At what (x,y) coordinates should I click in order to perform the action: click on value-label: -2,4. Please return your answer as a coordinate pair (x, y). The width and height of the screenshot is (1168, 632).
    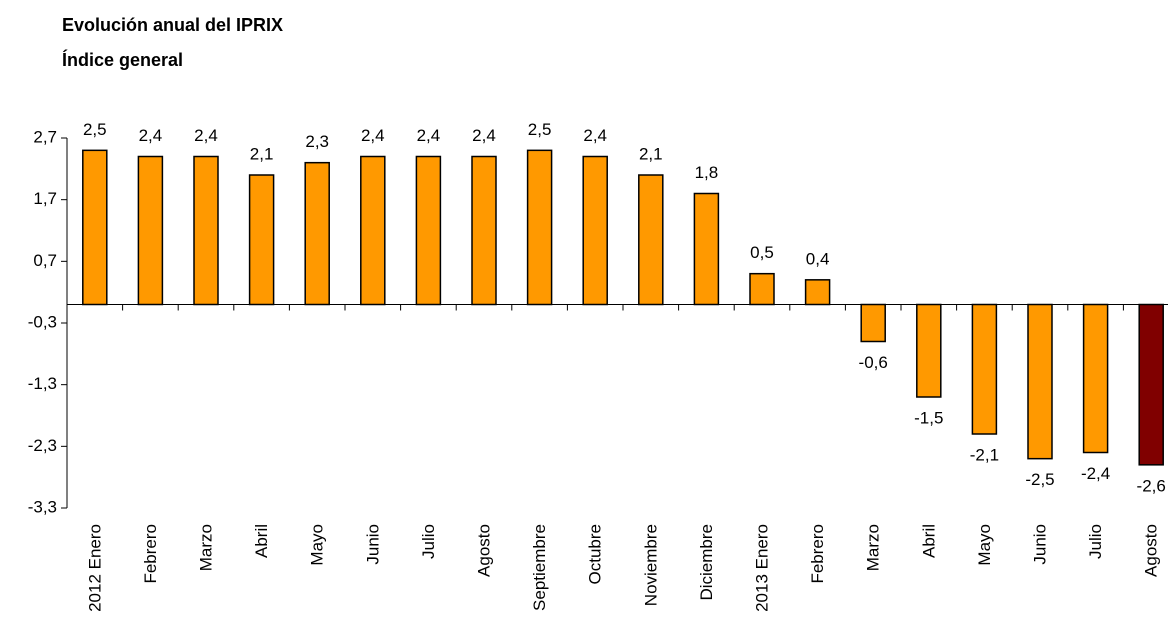
    Looking at the image, I should click on (1095, 473).